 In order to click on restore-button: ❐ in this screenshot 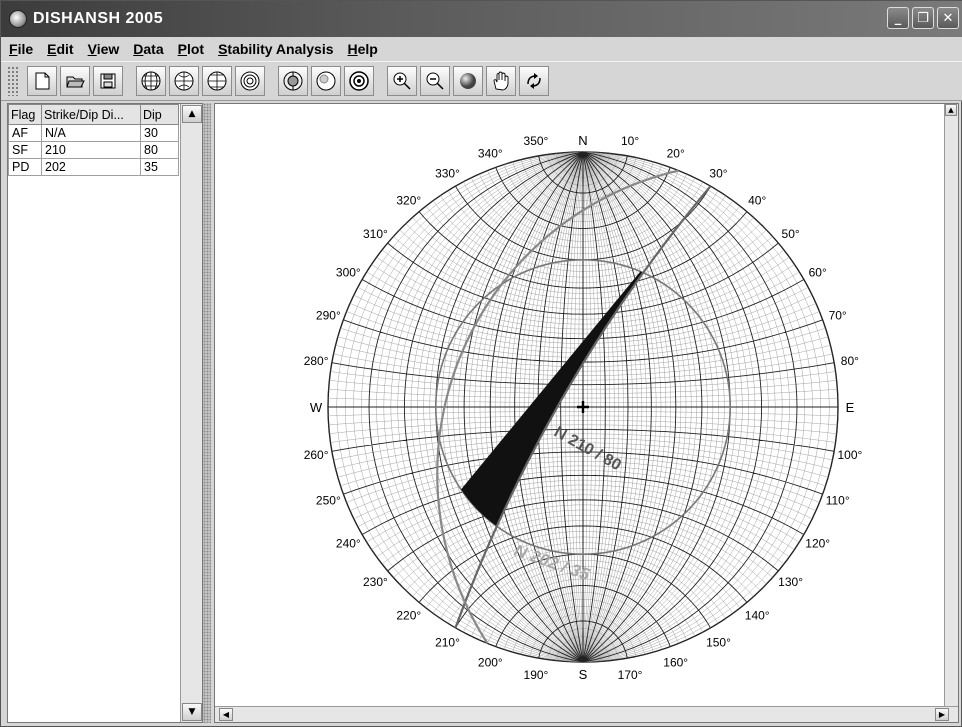, I will do `click(923, 18)`.